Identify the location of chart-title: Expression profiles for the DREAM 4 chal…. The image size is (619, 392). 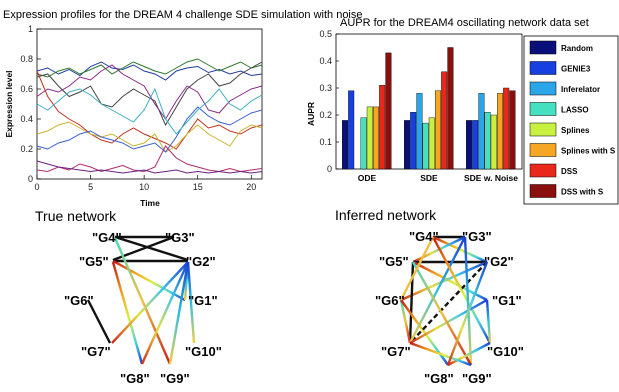
(183, 15).